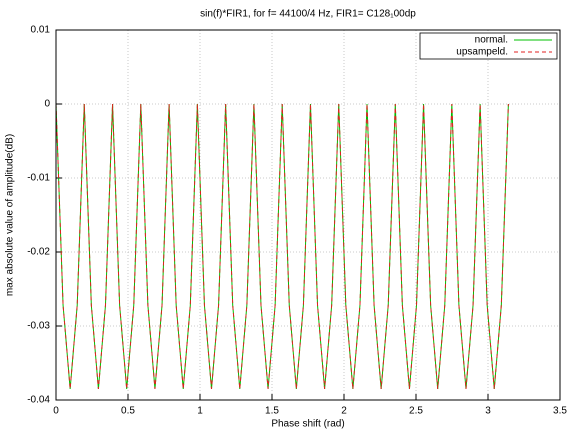  Describe the element at coordinates (38, 252) in the screenshot. I see `y-tick-label: -0.02` at that location.